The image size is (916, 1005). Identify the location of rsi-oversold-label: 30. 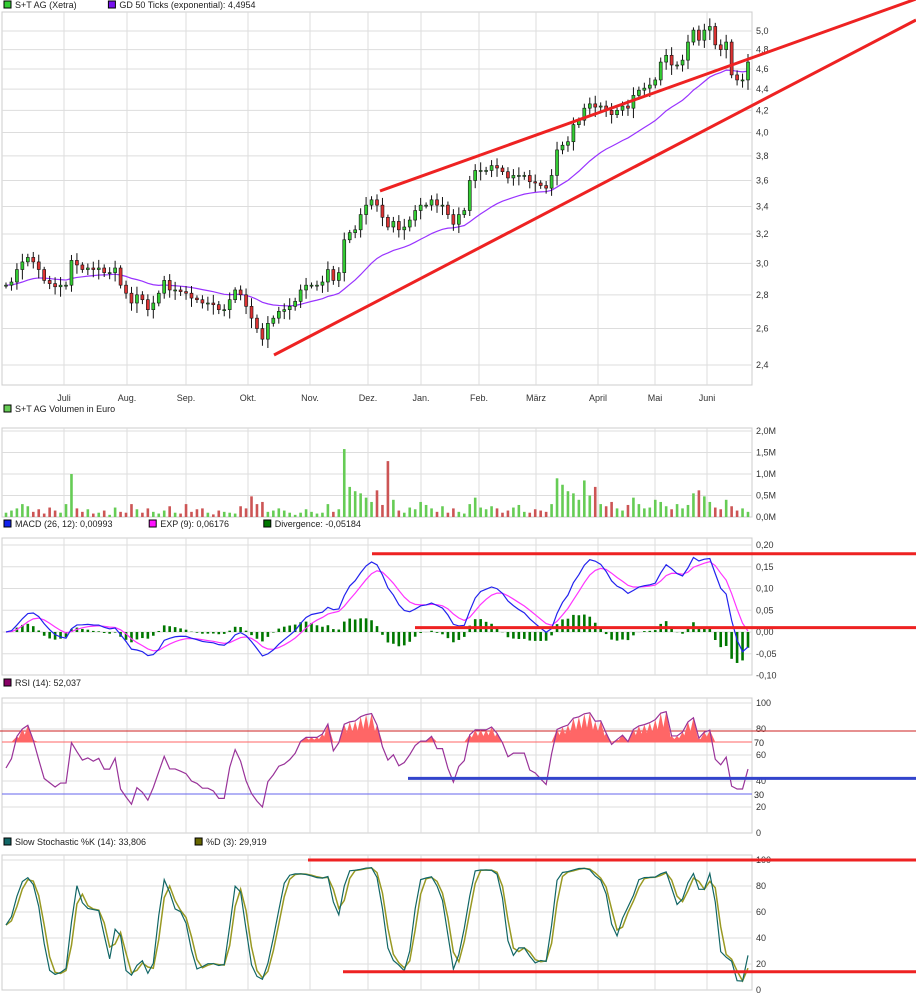
(759, 795).